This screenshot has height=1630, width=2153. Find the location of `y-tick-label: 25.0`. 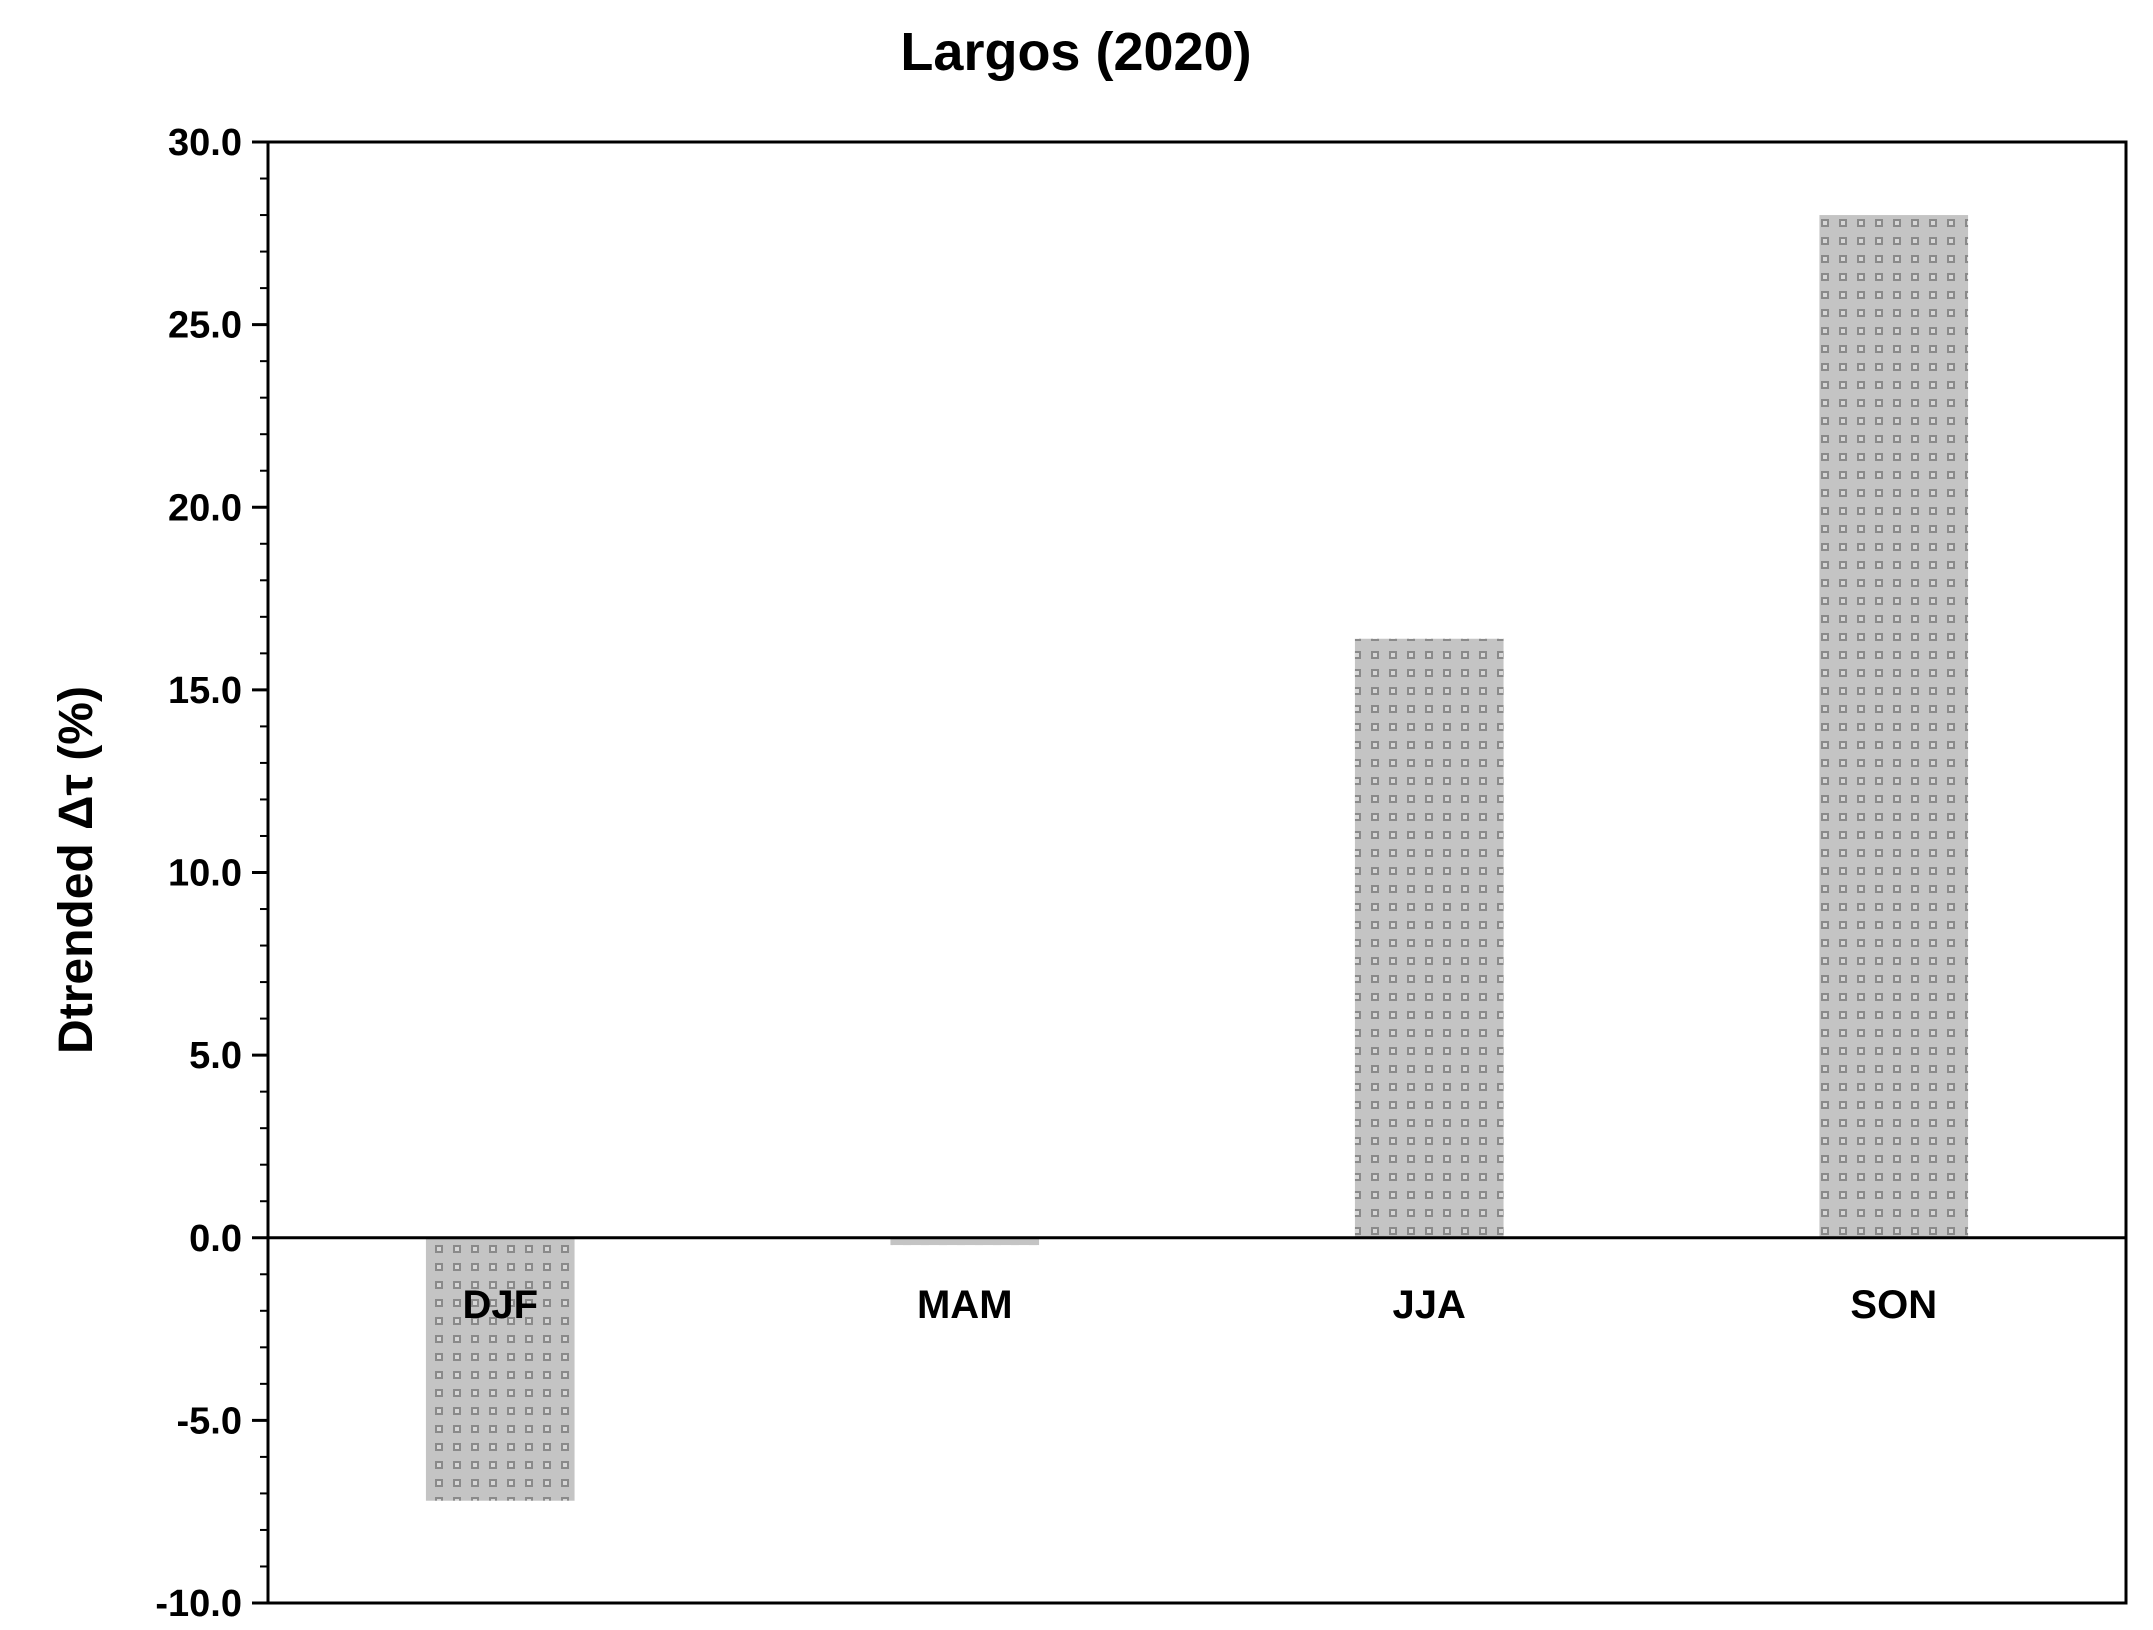

y-tick-label: 25.0 is located at coordinates (205, 326).